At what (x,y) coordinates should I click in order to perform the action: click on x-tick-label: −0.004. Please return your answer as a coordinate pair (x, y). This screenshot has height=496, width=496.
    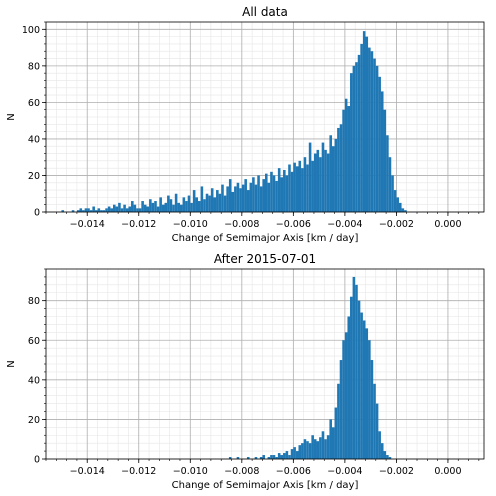
    Looking at the image, I should click on (344, 224).